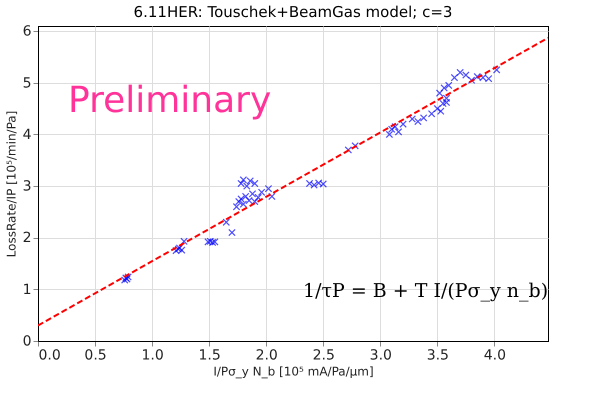 The image size is (598, 408). What do you see at coordinates (27, 342) in the screenshot?
I see `y-tick-label: 0` at bounding box center [27, 342].